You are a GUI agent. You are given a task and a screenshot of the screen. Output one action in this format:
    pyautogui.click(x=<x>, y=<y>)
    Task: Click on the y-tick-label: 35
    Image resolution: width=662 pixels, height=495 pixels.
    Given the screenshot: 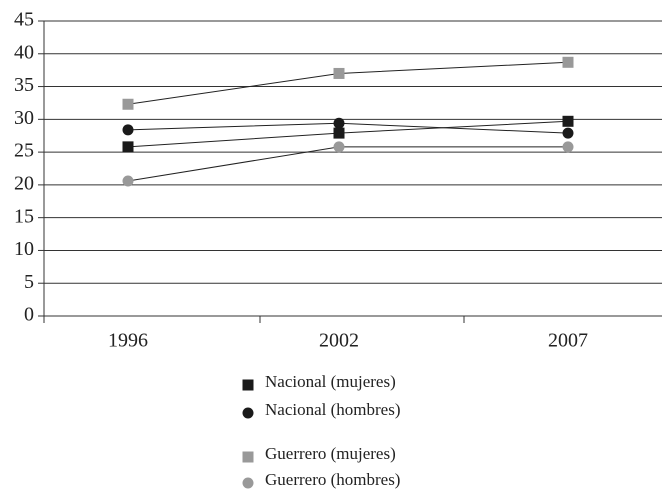 What is the action you would take?
    pyautogui.click(x=24, y=85)
    